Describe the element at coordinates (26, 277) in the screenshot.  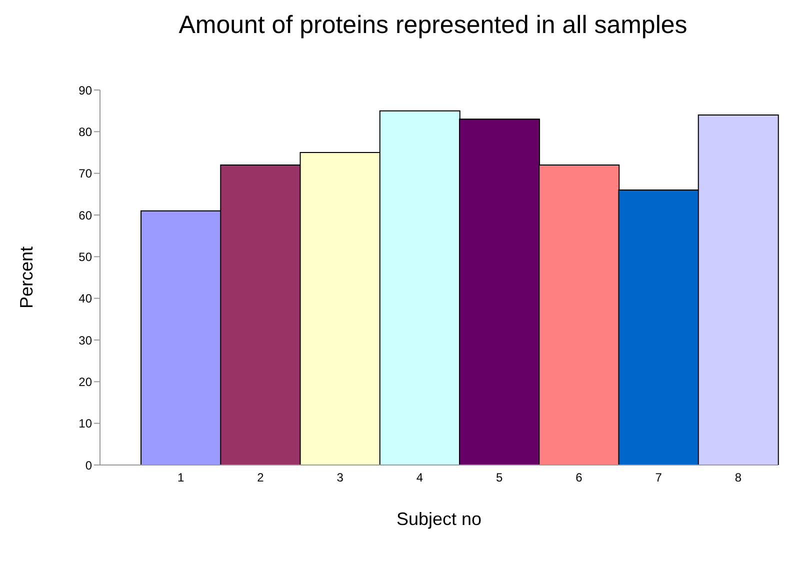
I see `y-axis-title: Percent` at that location.